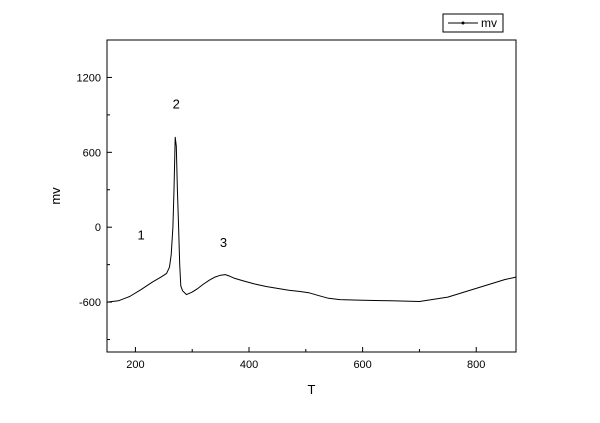 The height and width of the screenshot is (423, 600). I want to click on peak-annotation: 1, so click(140, 235).